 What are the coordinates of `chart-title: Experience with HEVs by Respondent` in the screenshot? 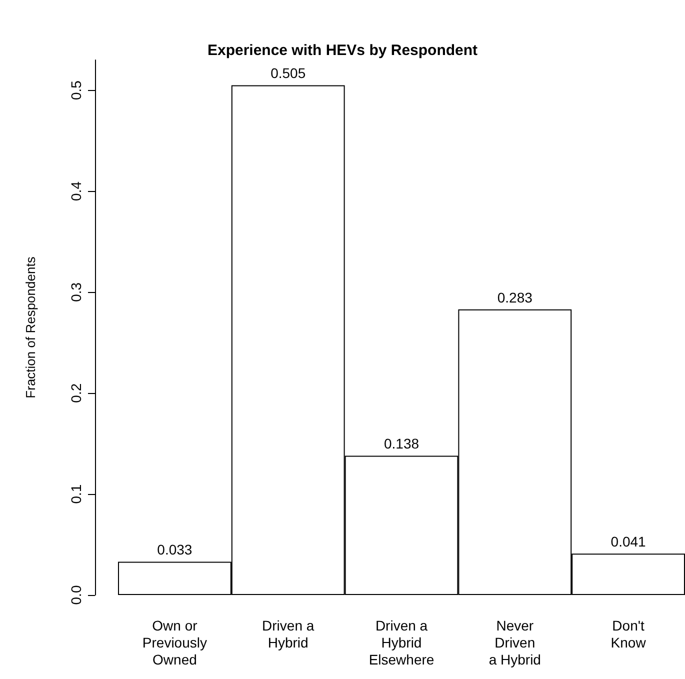 It's located at (342, 50).